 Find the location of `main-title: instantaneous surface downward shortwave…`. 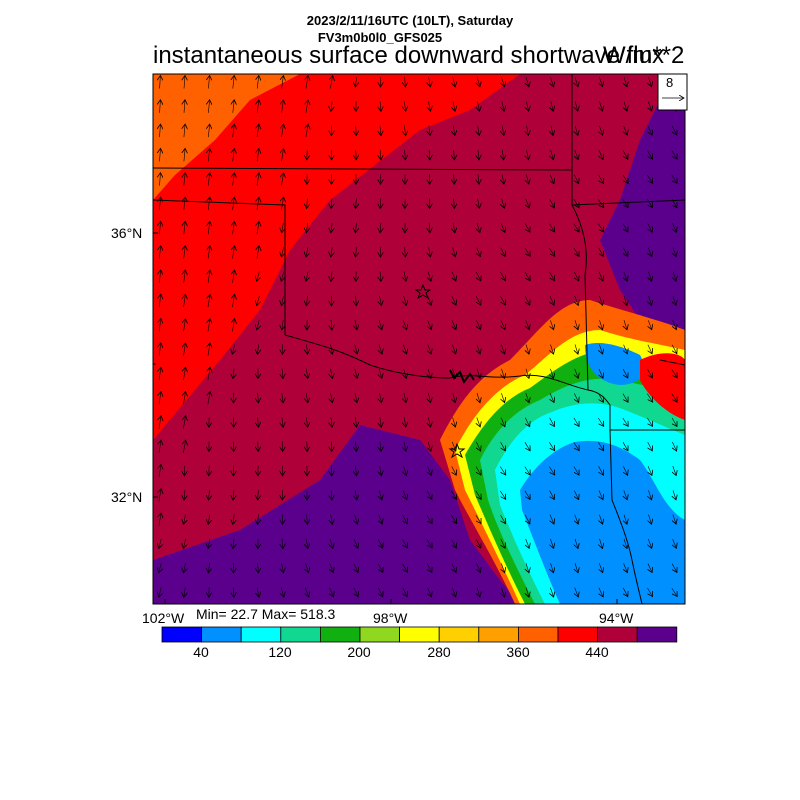

main-title: instantaneous surface downward shortwave… is located at coordinates (408, 55).